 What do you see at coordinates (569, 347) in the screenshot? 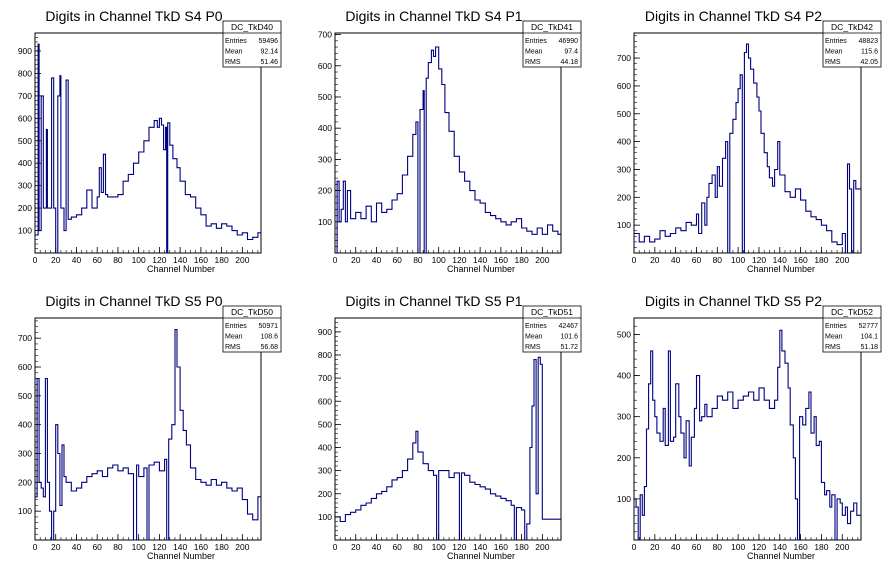
I see `stats-value: 51.72` at bounding box center [569, 347].